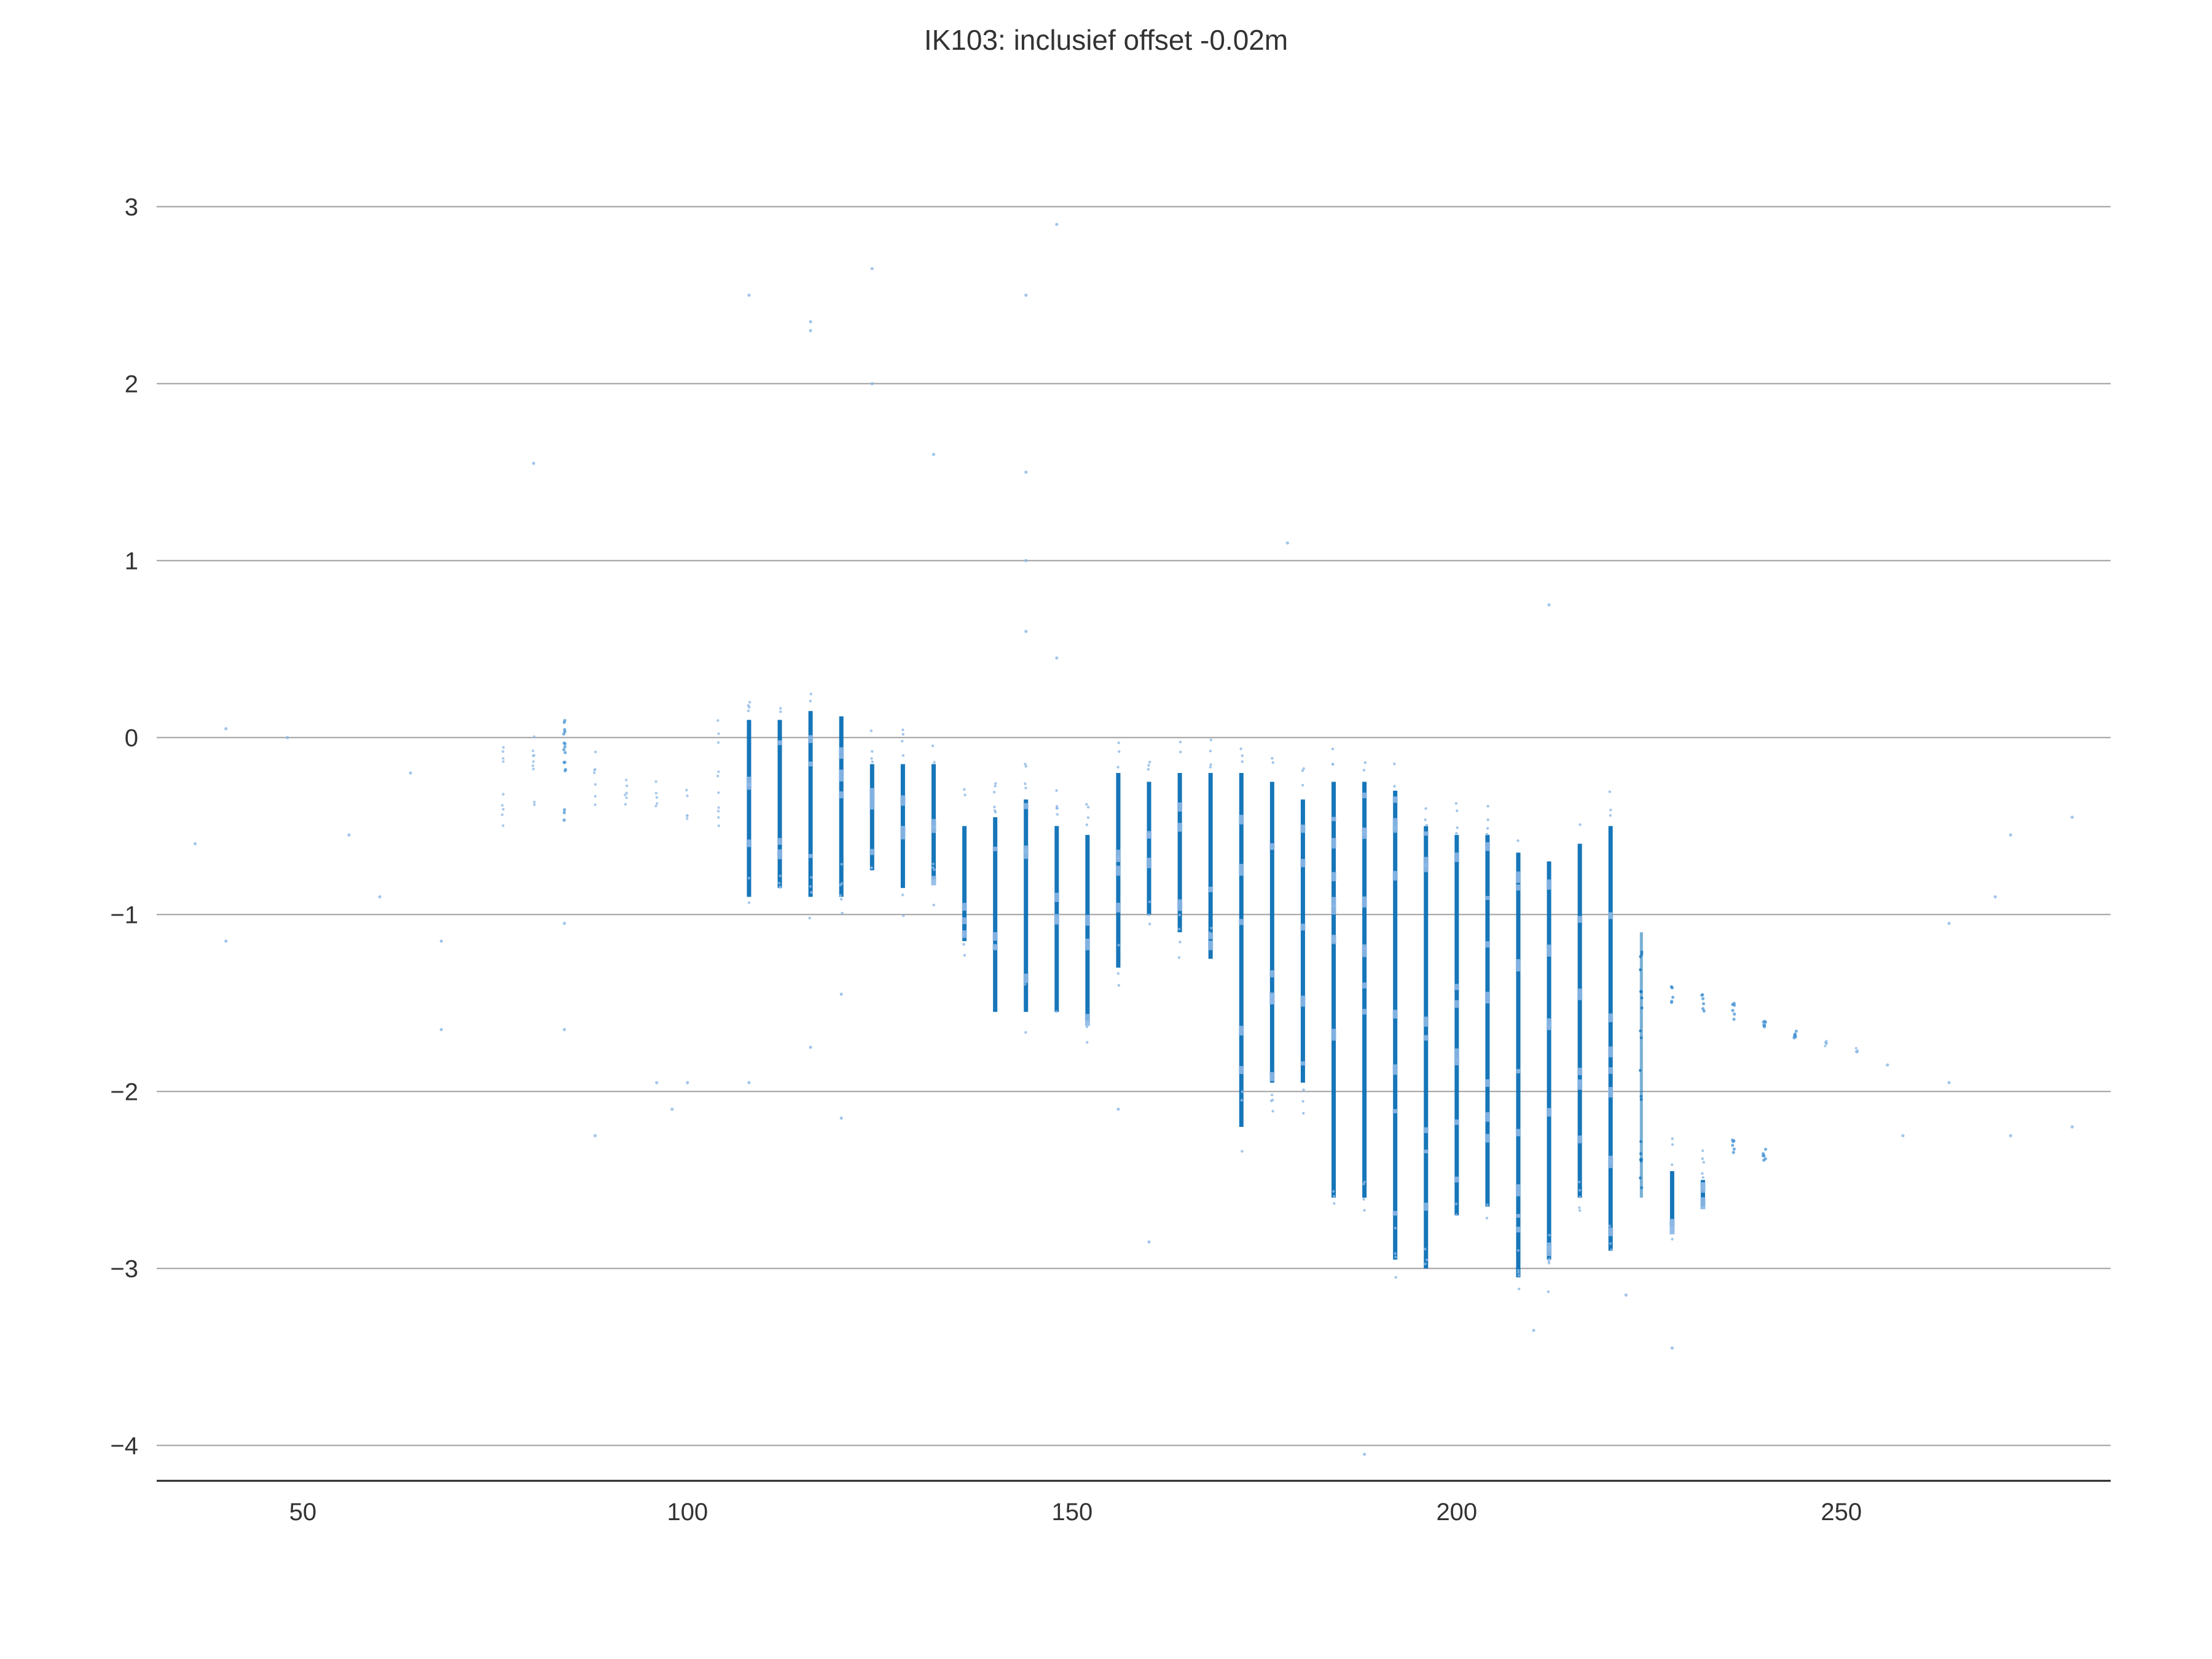 Image resolution: width=2212 pixels, height=1659 pixels. I want to click on x-tick-label: 150, so click(1071, 1512).